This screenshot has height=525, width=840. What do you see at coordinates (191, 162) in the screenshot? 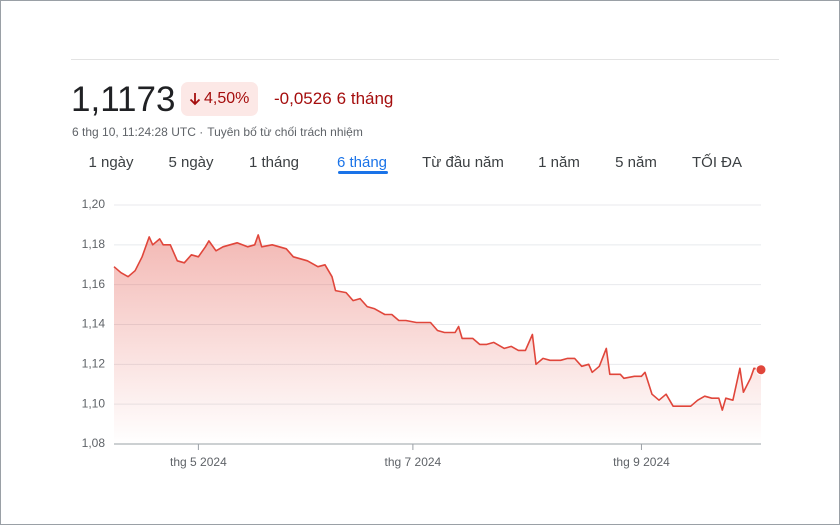
I see `range-tab: 5 ngày` at bounding box center [191, 162].